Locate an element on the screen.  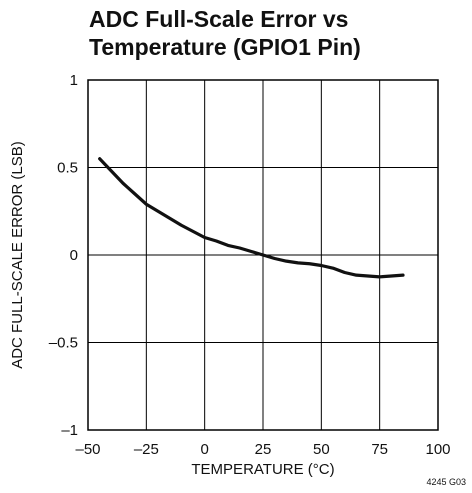
chart-title-line-2: Temperature (GPIO1 Pin) is located at coordinates (225, 47).